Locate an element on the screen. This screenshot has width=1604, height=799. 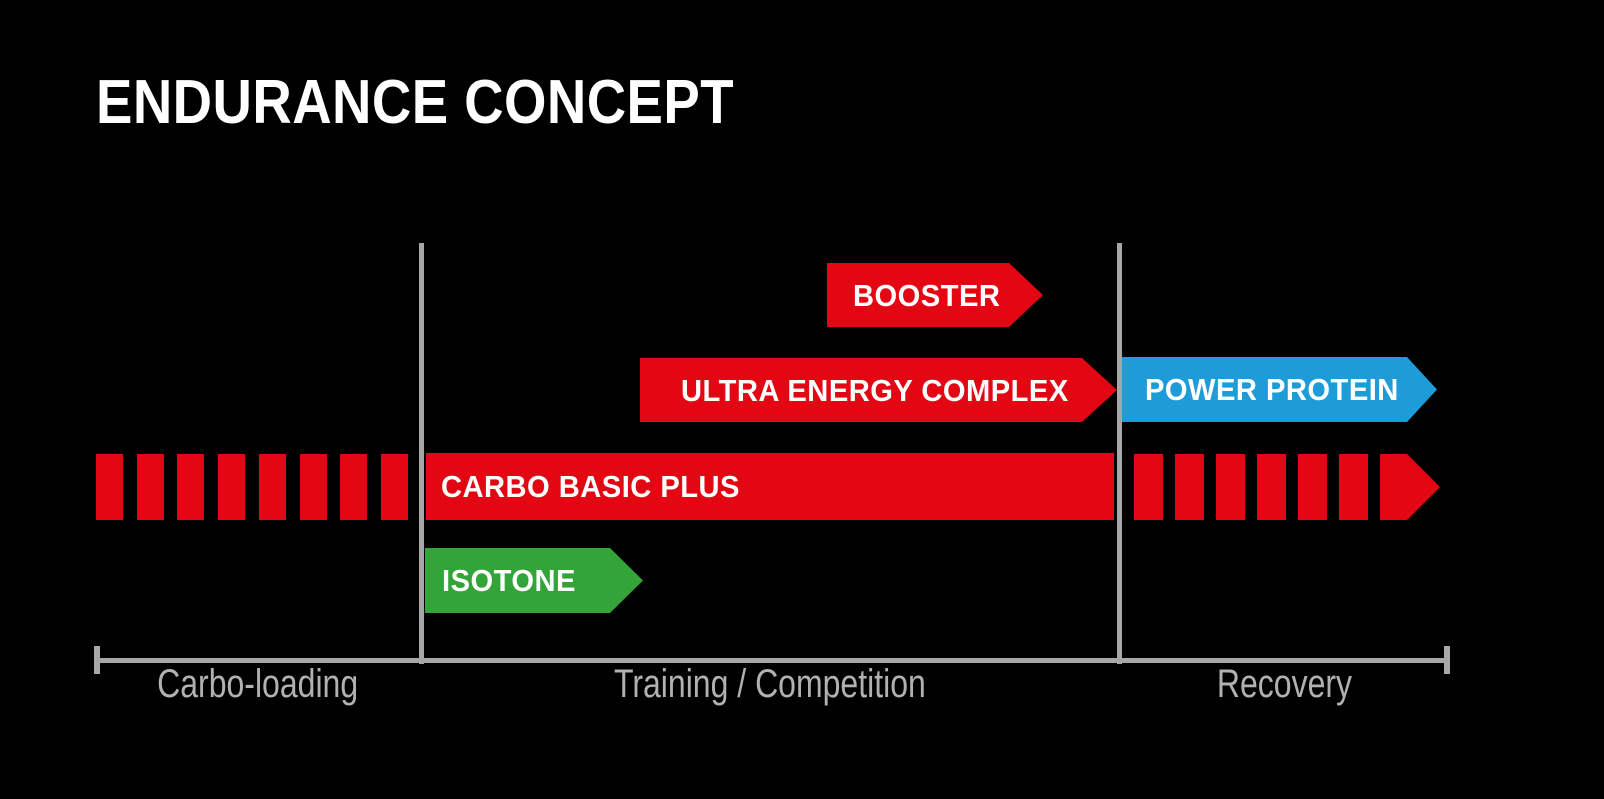
product-bar-isotone: ISOTONE is located at coordinates (534, 580).